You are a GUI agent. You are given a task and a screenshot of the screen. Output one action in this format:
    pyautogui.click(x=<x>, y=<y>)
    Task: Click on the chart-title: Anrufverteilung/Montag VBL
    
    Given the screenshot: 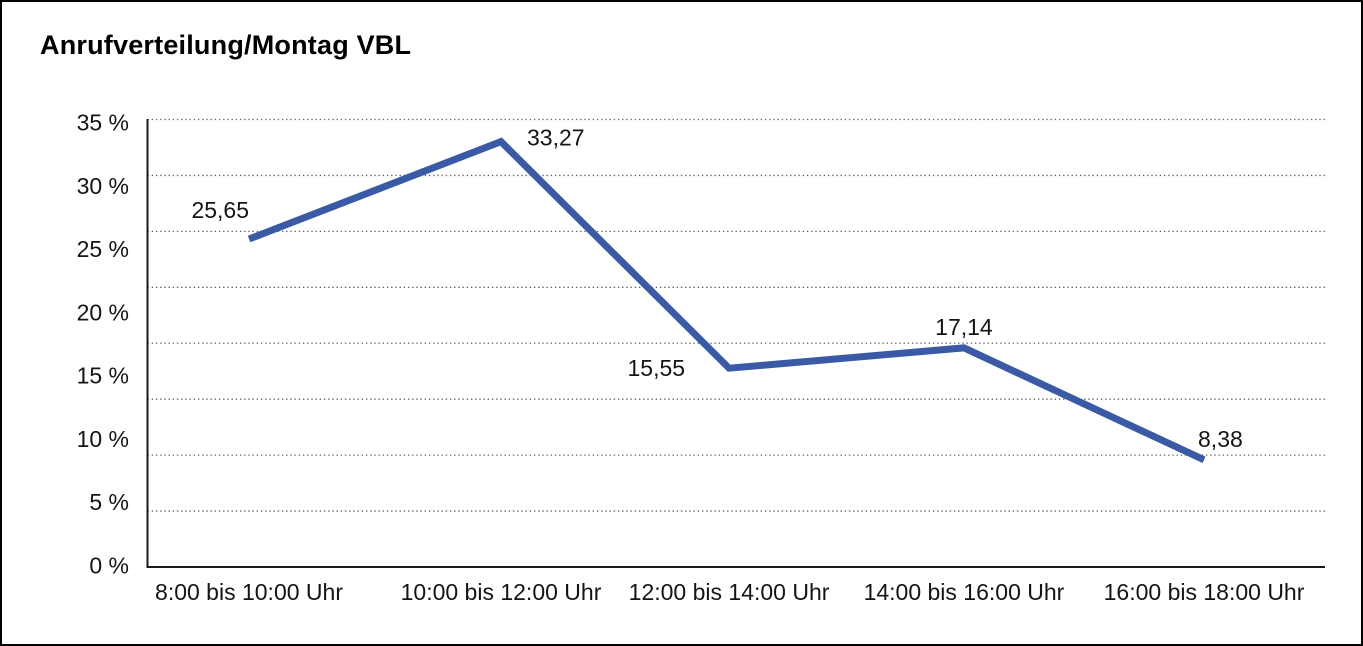 What is the action you would take?
    pyautogui.click(x=226, y=45)
    